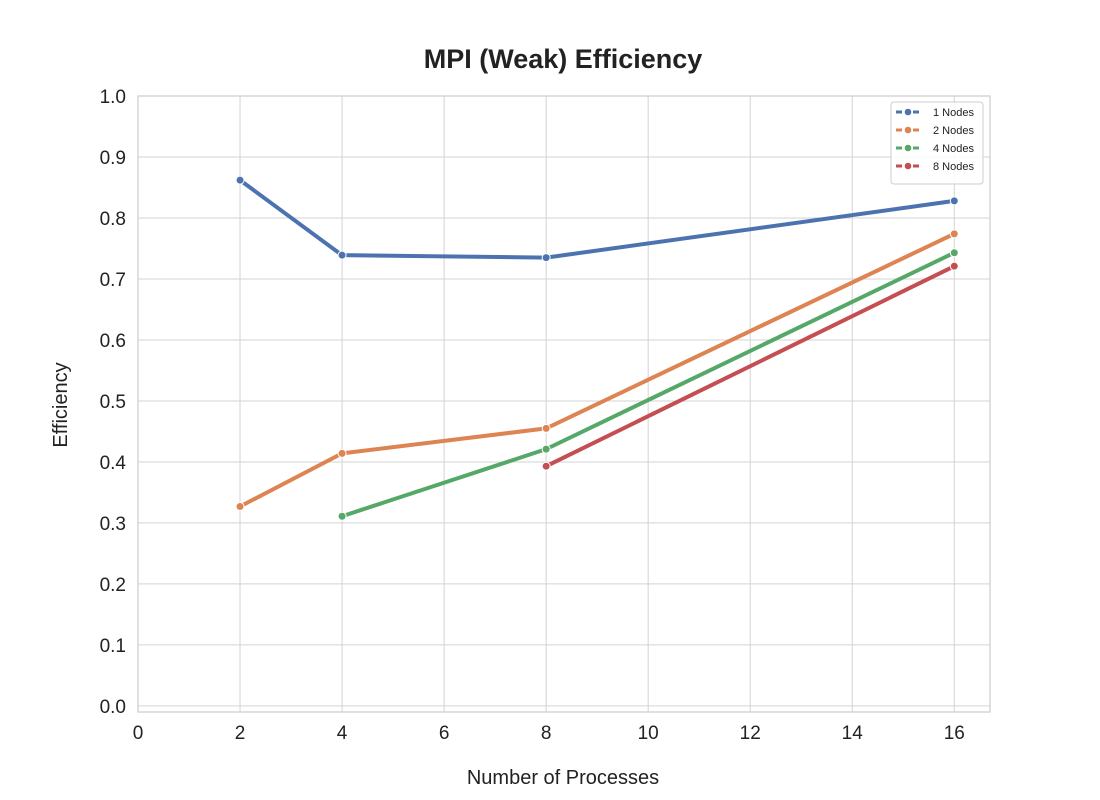  I want to click on x-tick-label: 6, so click(444, 733).